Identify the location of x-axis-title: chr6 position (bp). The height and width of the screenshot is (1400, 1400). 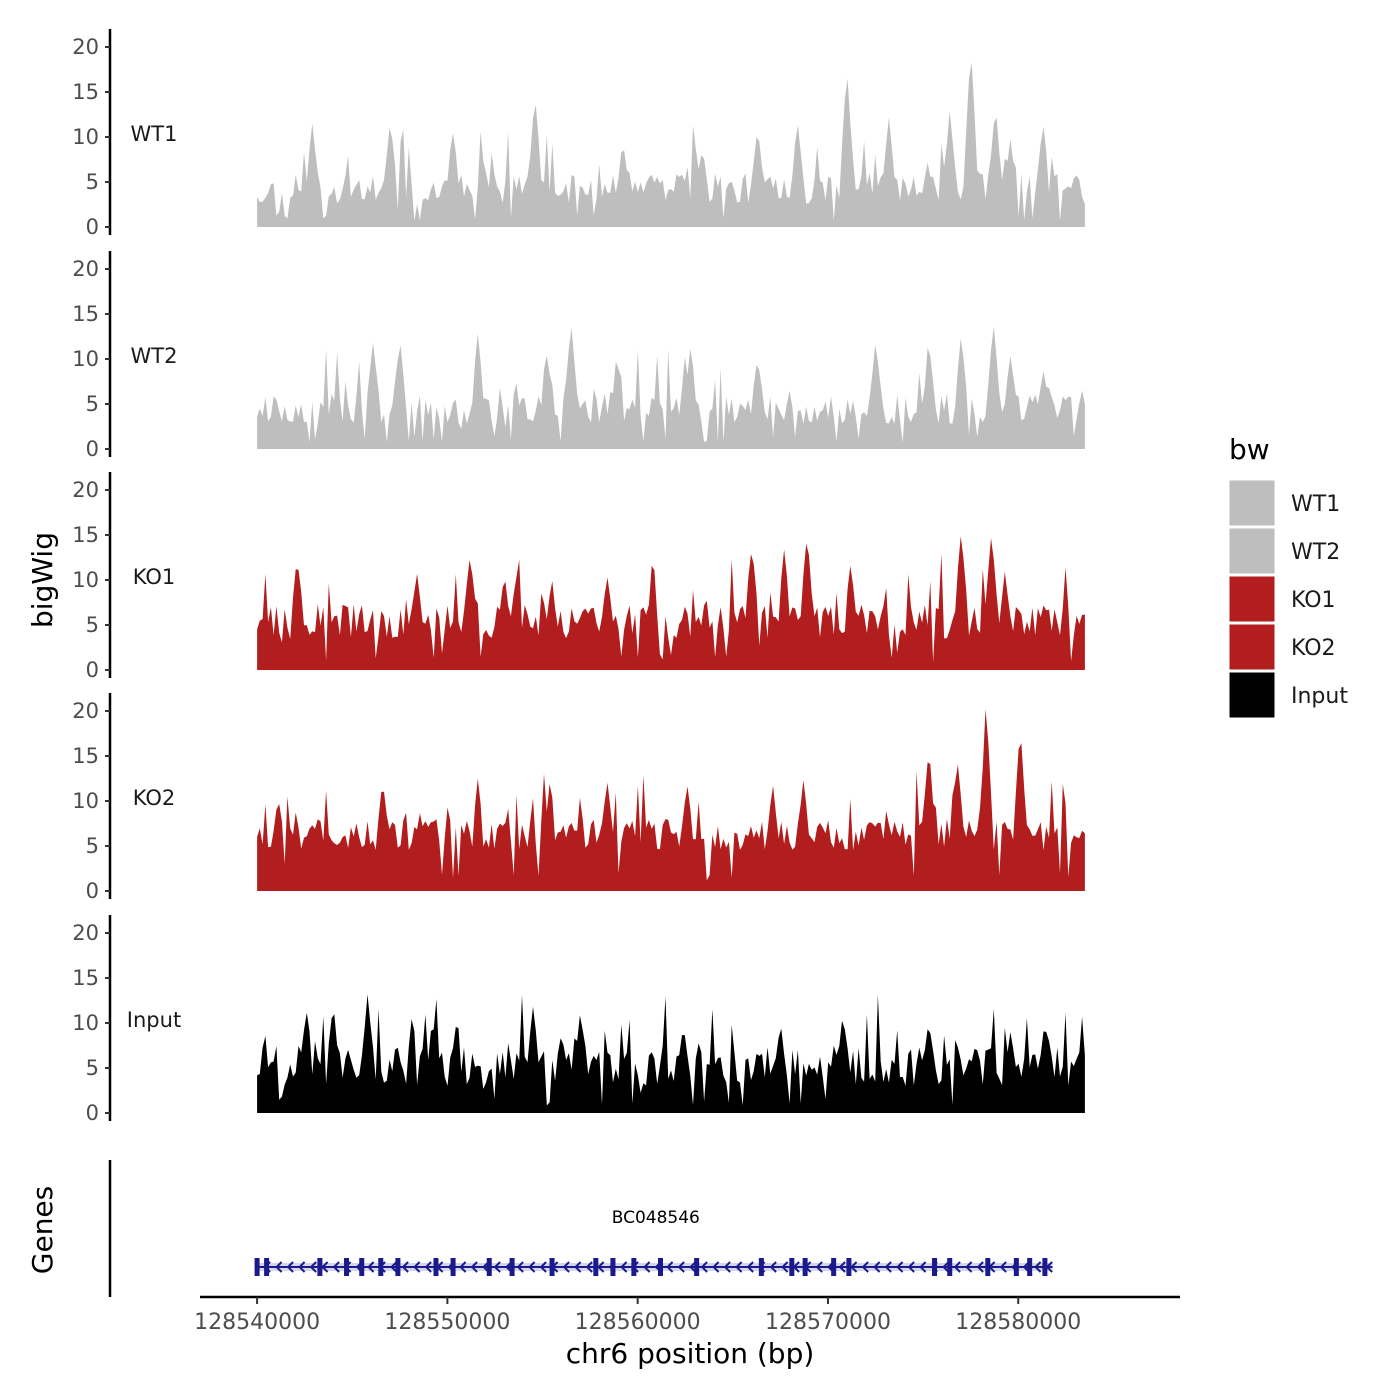
(690, 1353).